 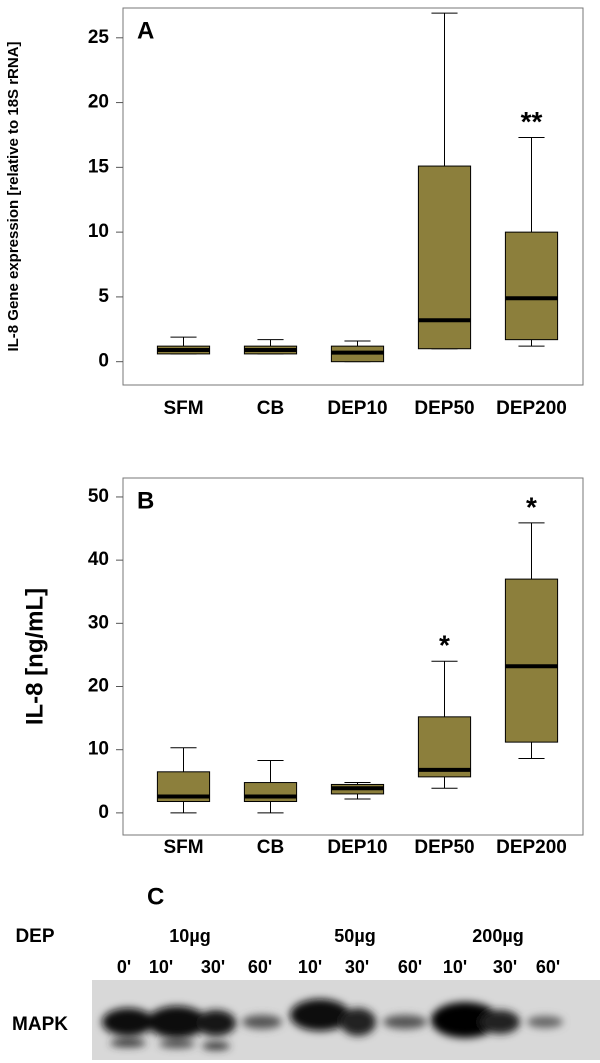 What do you see at coordinates (98, 622) in the screenshot?
I see `y-tick-label: 30` at bounding box center [98, 622].